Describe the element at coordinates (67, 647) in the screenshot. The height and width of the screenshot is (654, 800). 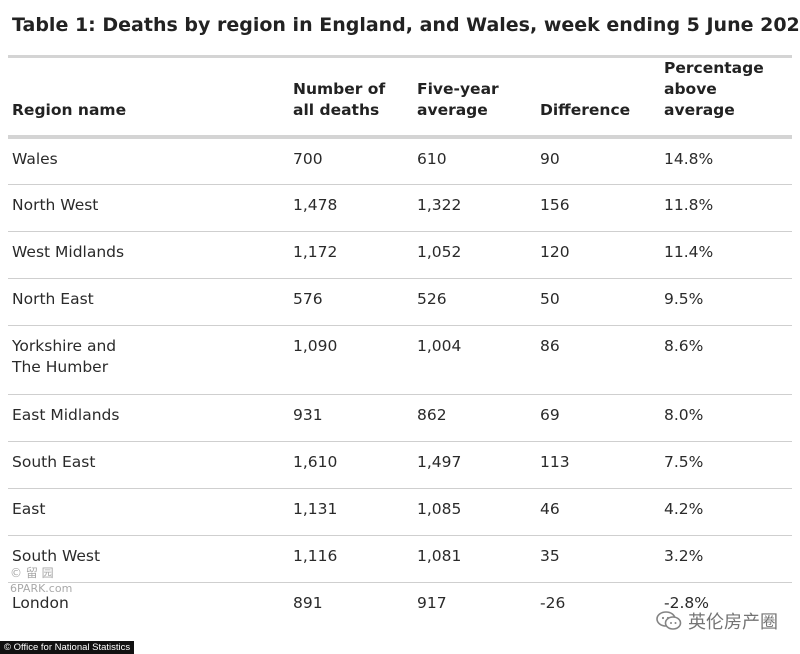
I see `source-credit: © Office for National Statistics` at that location.